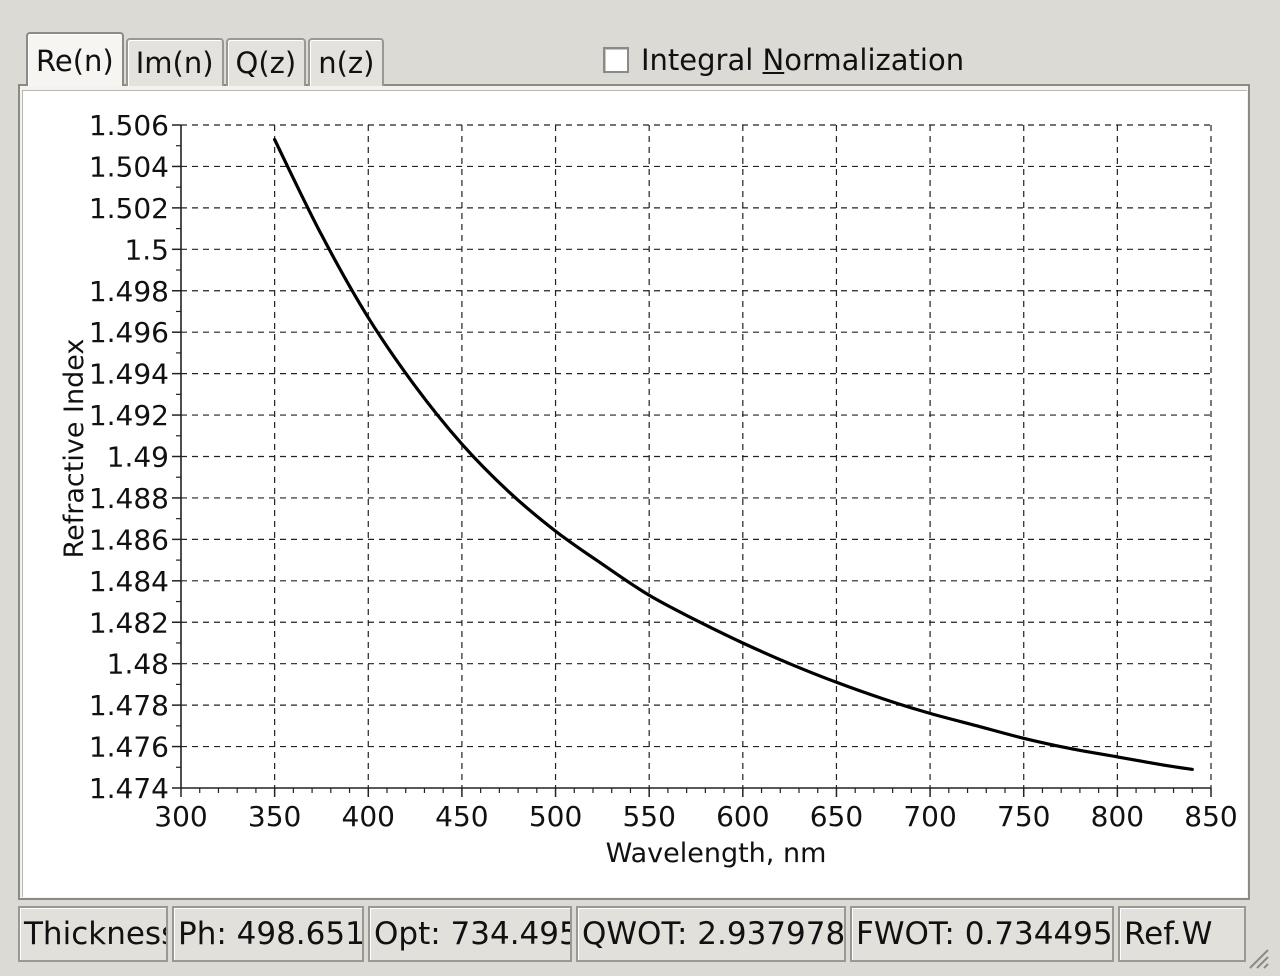 The width and height of the screenshot is (1280, 976). I want to click on status-opt: Opt: 734.495, so click(470, 934).